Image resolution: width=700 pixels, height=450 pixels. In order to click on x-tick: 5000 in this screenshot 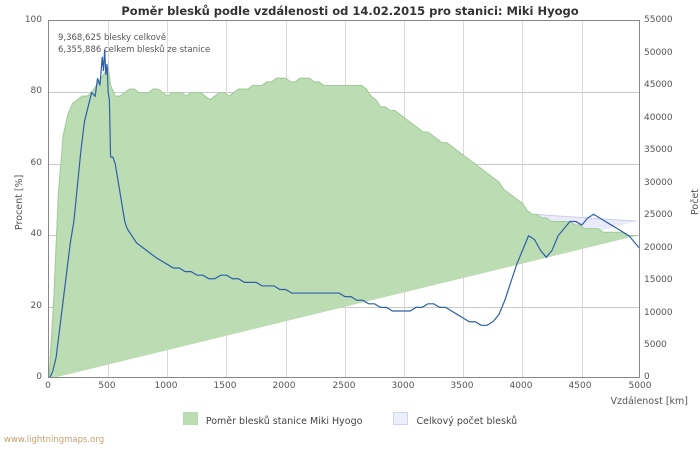, I will do `click(640, 386)`.